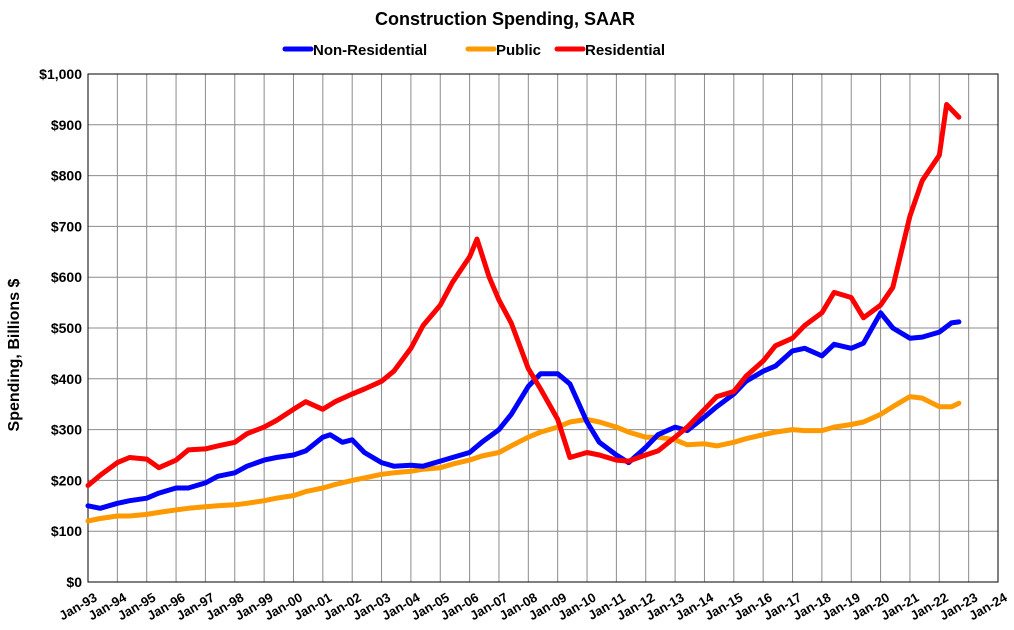 This screenshot has width=1014, height=630. Describe the element at coordinates (66, 328) in the screenshot. I see `y-tick-label: $500` at that location.